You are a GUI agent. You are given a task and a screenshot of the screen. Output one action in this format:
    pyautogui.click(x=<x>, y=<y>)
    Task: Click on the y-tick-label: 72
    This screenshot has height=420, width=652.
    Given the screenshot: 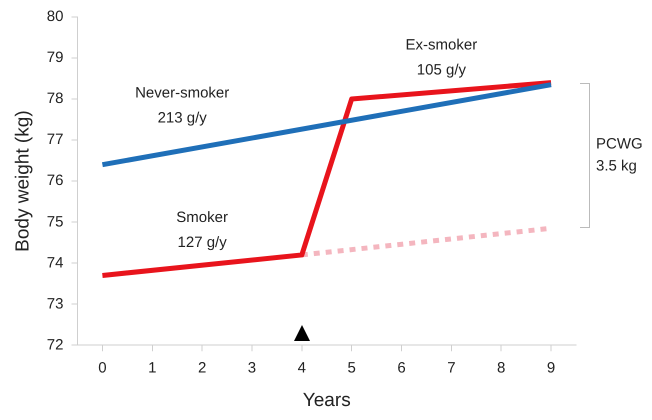 What is the action you would take?
    pyautogui.click(x=55, y=345)
    